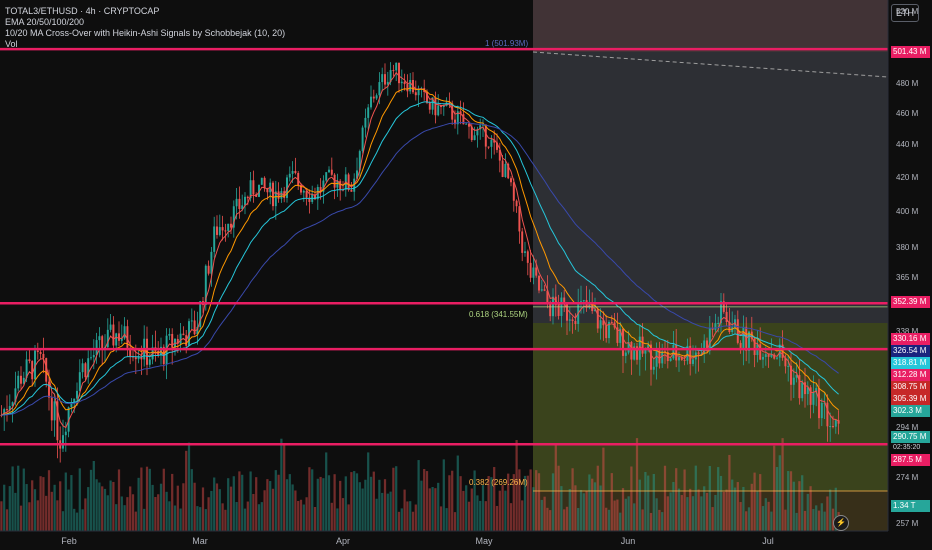 This screenshot has width=932, height=550. What do you see at coordinates (907, 113) in the screenshot?
I see `price-axis-label: 460 M` at bounding box center [907, 113].